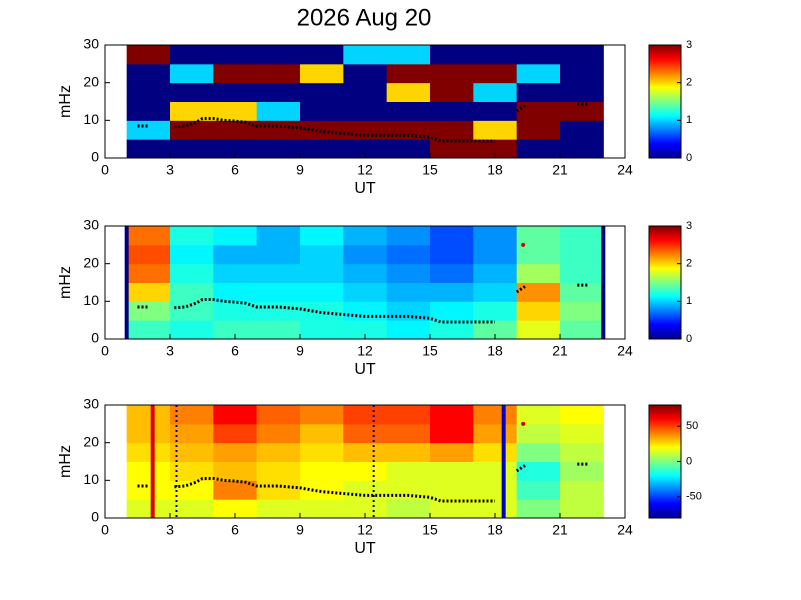  I want to click on x-tick-label: 0, so click(105, 351).